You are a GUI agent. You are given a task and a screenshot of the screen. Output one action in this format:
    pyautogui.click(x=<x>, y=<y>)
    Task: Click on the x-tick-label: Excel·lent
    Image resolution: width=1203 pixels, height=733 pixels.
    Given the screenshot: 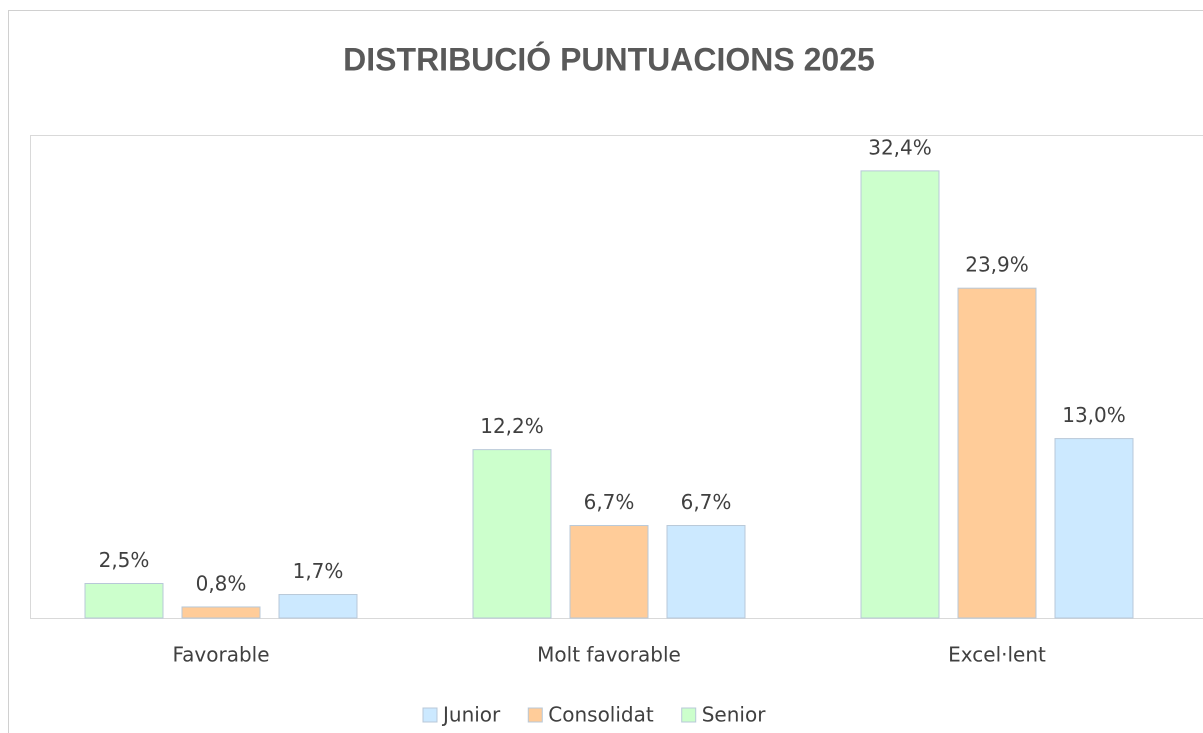 What is the action you would take?
    pyautogui.click(x=997, y=655)
    